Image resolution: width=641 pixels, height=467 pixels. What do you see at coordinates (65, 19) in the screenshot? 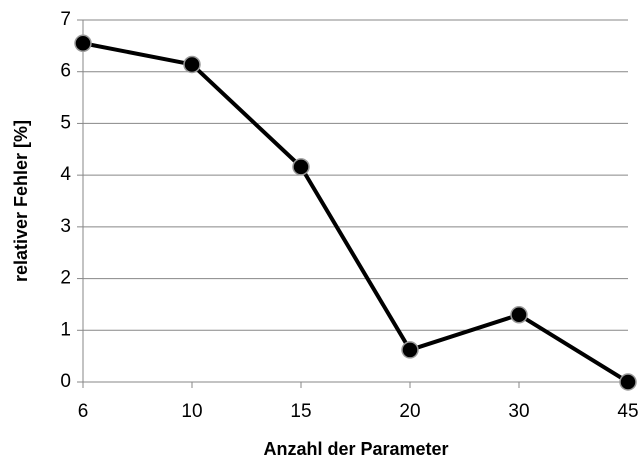
I see `y-tick-label: 7` at bounding box center [65, 19].